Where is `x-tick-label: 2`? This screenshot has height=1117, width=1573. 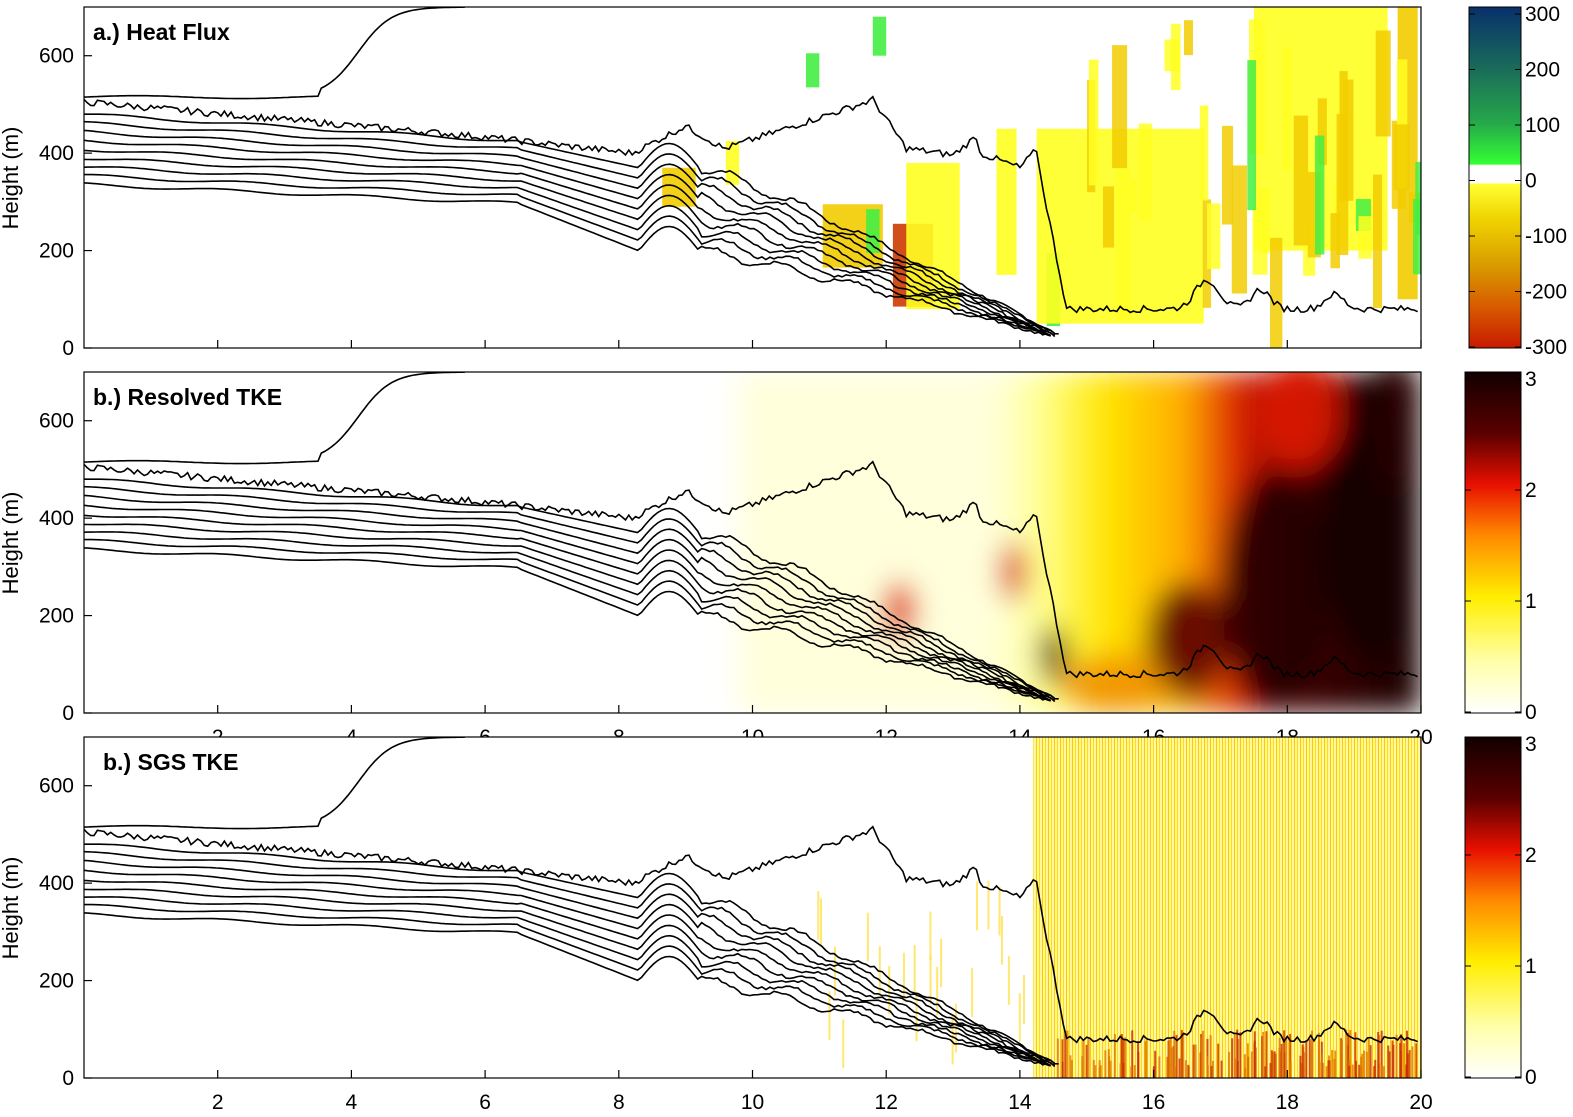
x-tick-label: 2 is located at coordinates (218, 1102).